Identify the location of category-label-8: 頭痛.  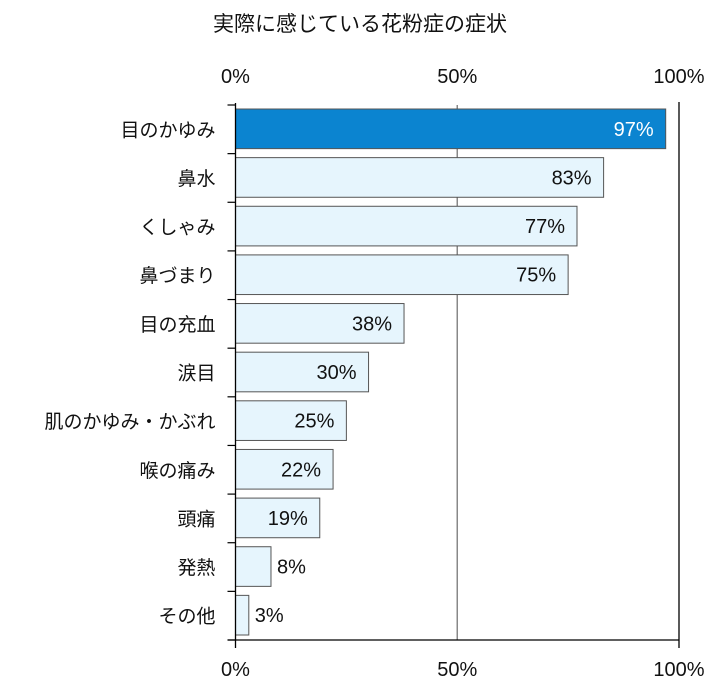
(196, 519).